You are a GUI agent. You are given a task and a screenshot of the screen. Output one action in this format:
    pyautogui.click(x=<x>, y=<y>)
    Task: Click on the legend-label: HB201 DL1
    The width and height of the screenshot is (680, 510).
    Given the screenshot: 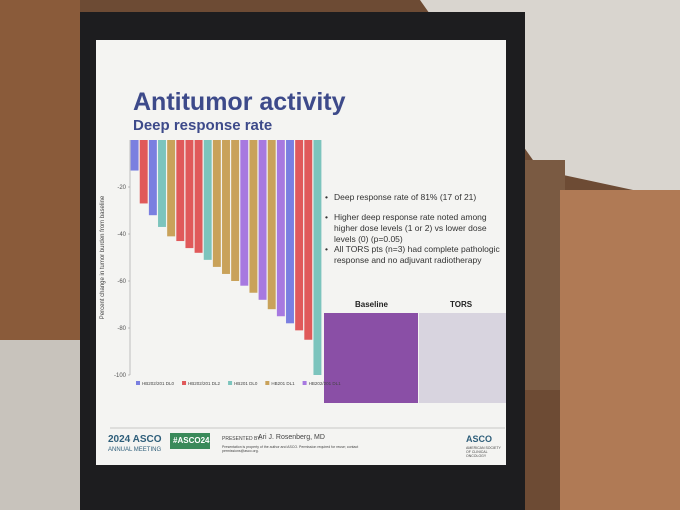 What is the action you would take?
    pyautogui.click(x=283, y=383)
    